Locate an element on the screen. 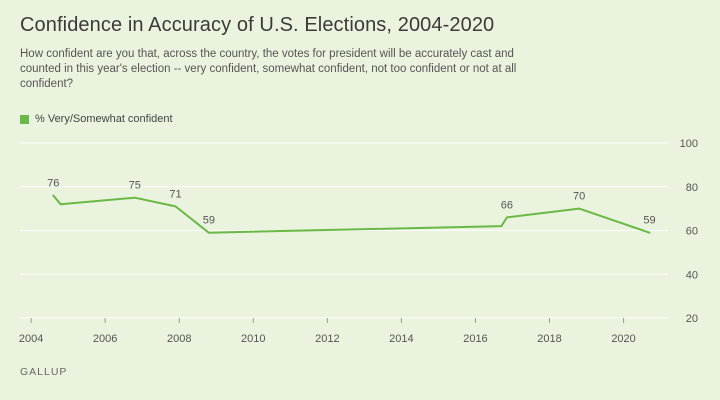  x-tick-label: 2014 is located at coordinates (401, 339).